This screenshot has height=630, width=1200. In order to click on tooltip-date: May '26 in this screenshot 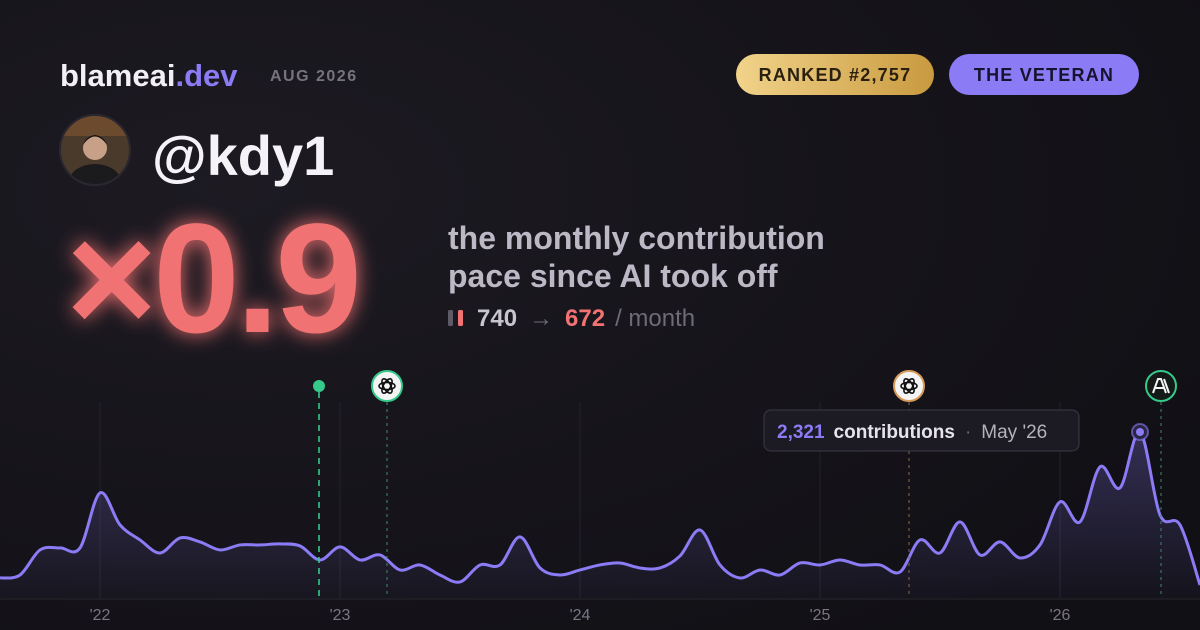, I will do `click(1014, 432)`.